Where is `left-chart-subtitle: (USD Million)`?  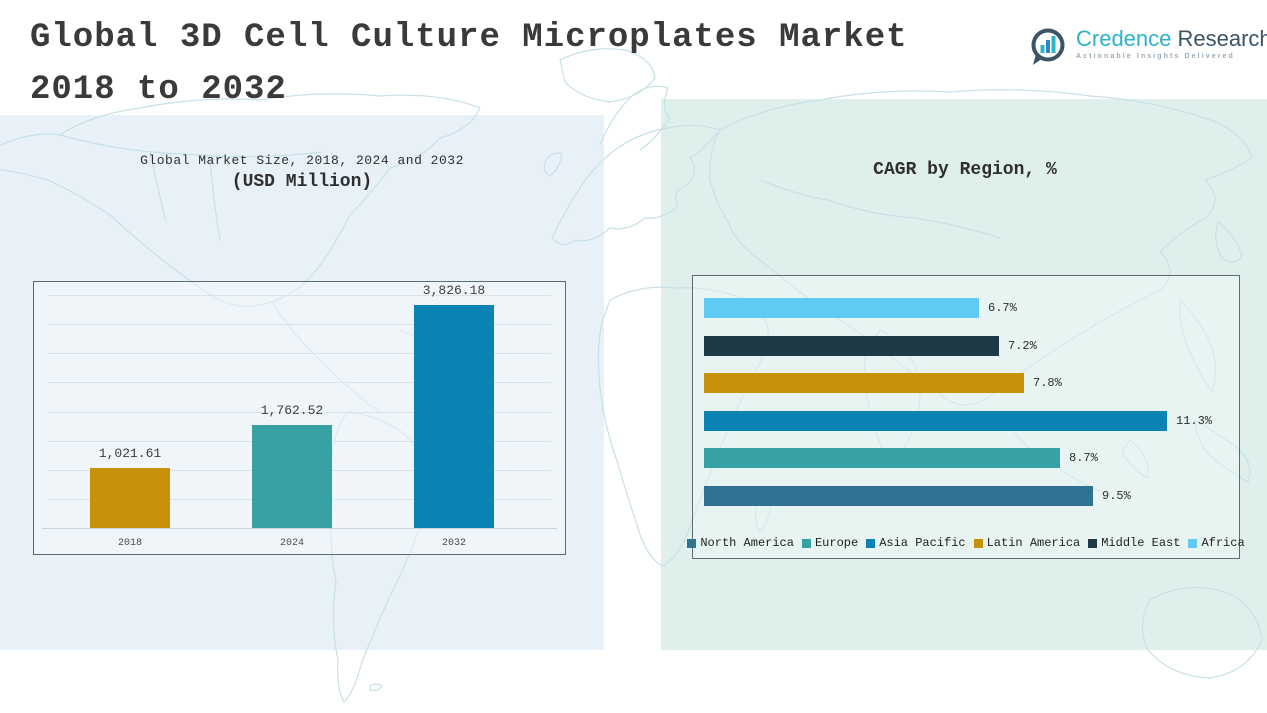 left-chart-subtitle: (USD Million) is located at coordinates (302, 182).